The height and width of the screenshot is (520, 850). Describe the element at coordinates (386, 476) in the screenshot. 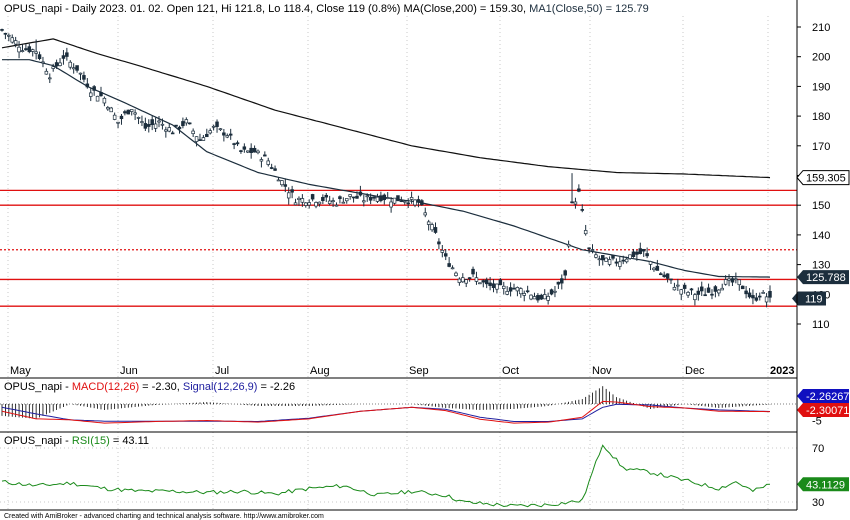

I see `rsi-panel-series` at that location.